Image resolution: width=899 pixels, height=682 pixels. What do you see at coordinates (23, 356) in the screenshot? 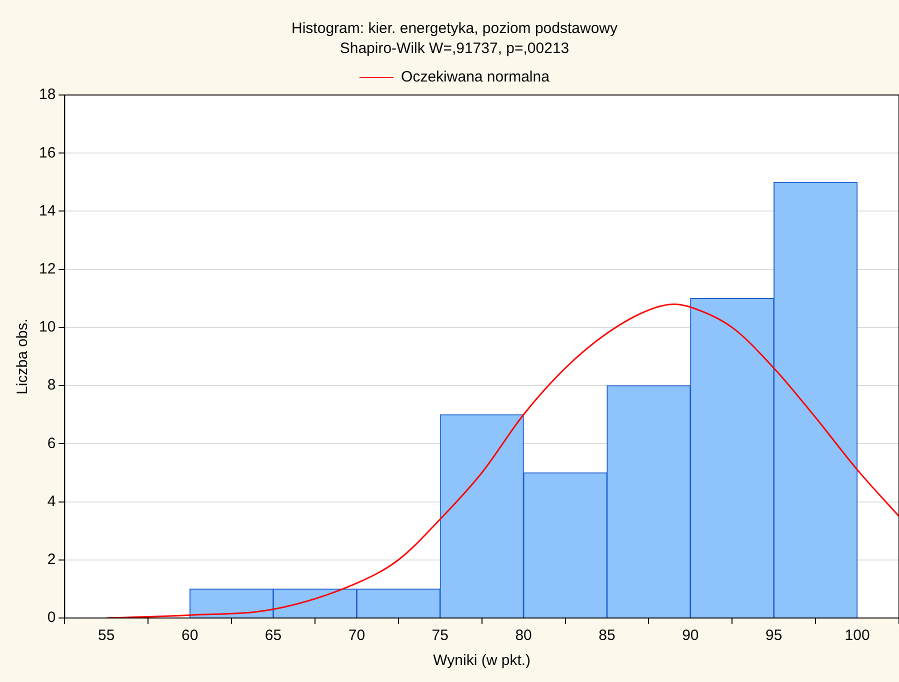
I see `y-axis-title: Liczba obs.` at bounding box center [23, 356].